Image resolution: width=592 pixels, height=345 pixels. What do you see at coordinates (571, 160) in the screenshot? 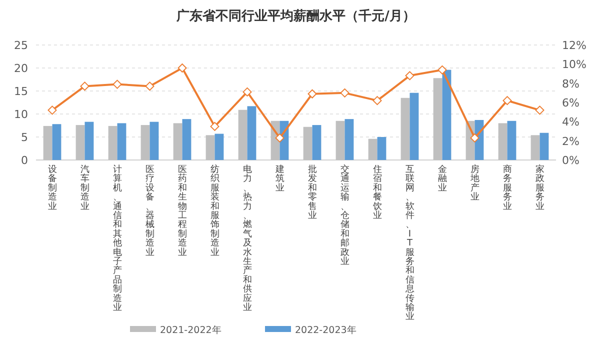
I see `y2-tick-label: 0%` at bounding box center [571, 160].